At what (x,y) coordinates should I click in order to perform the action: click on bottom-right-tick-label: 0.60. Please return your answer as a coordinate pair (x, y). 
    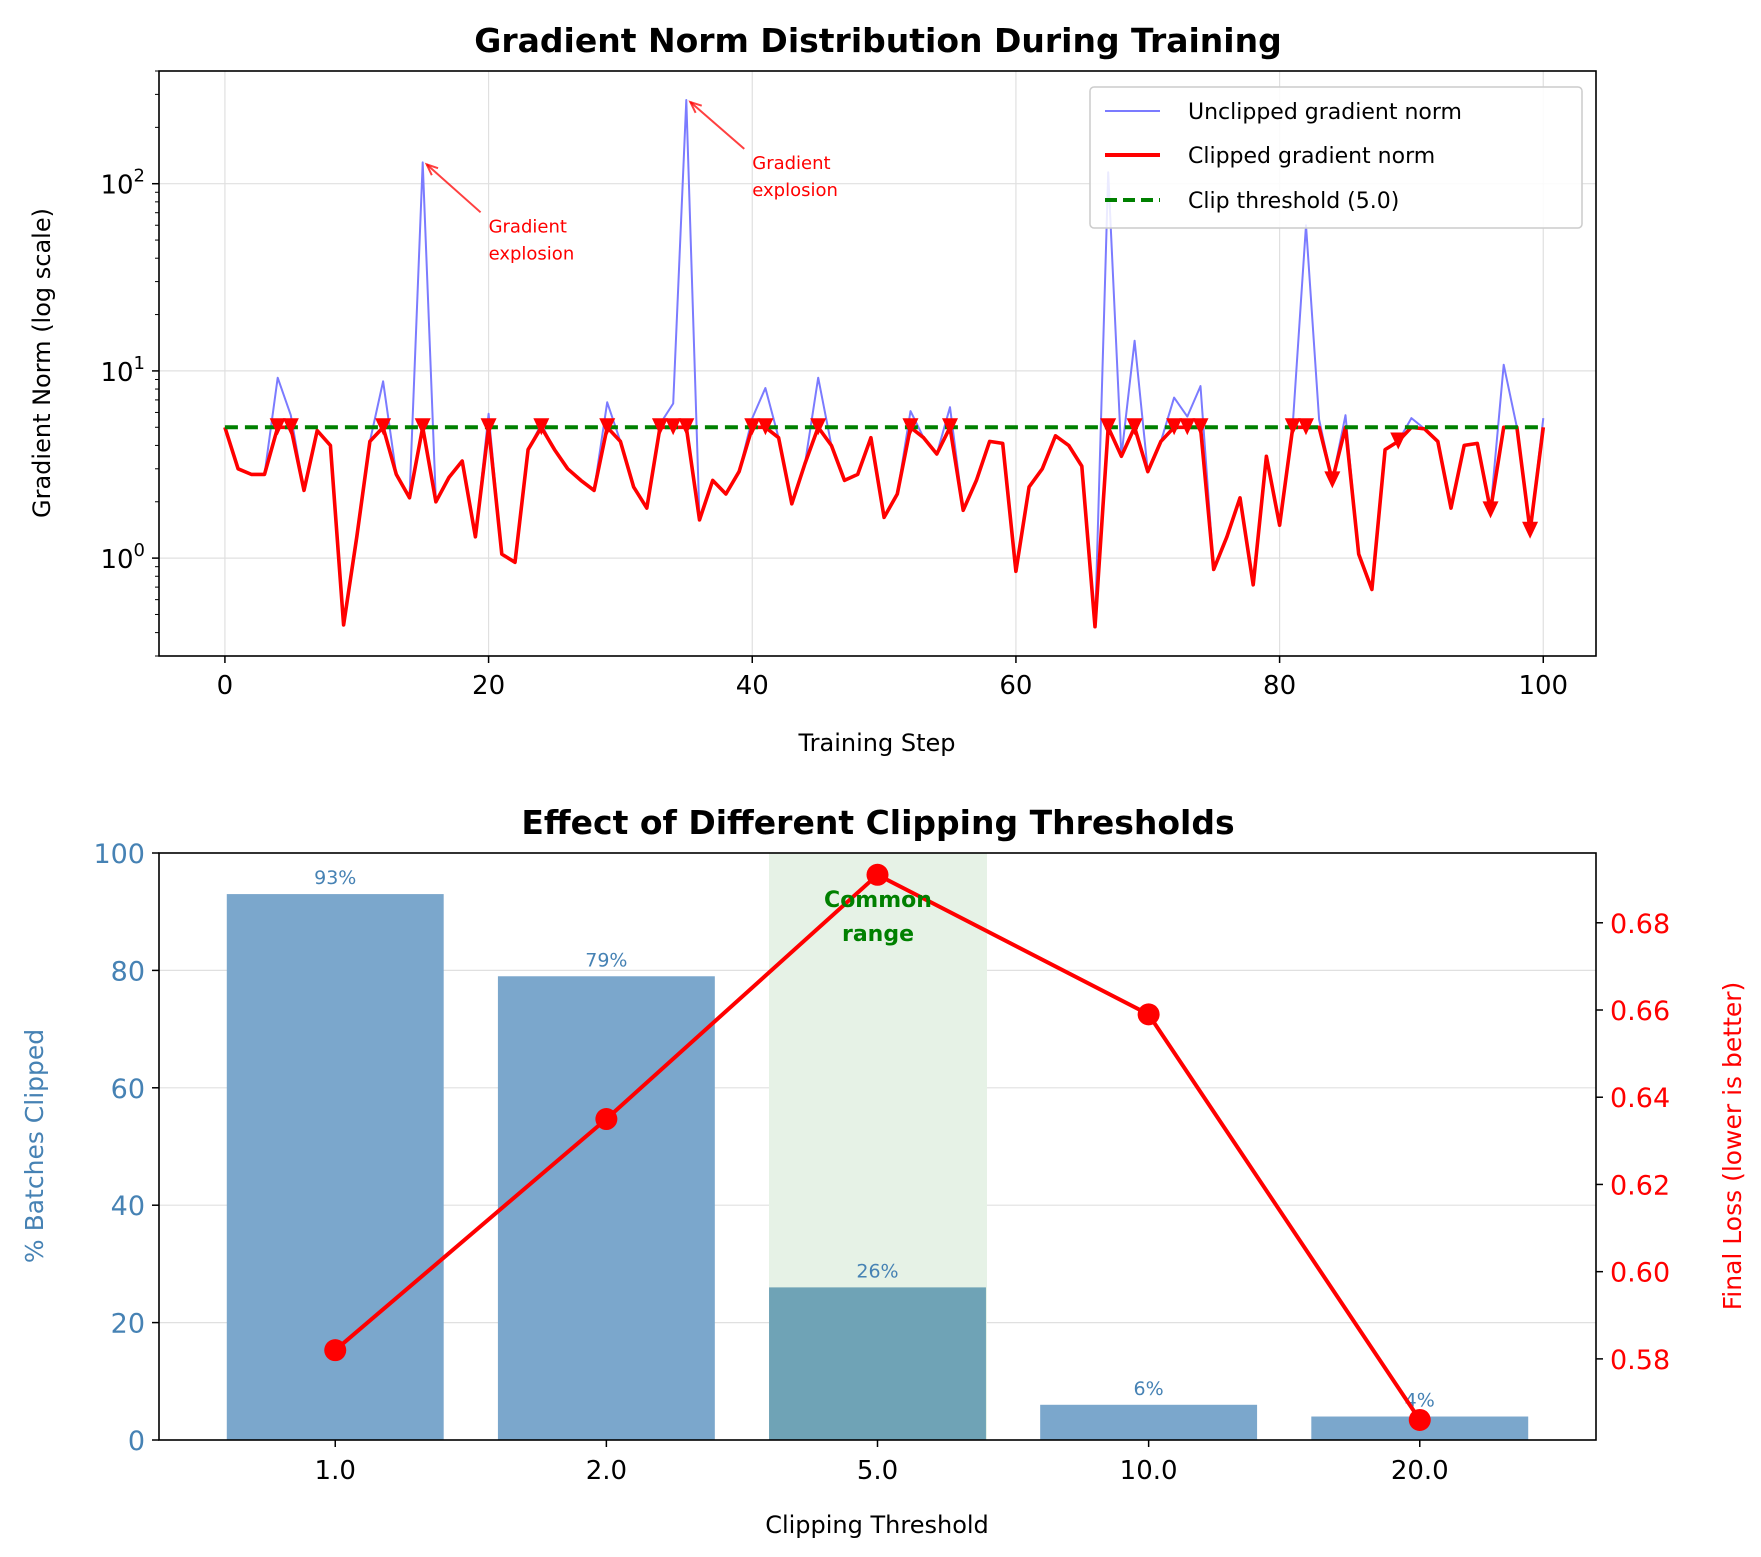
    Looking at the image, I should click on (1640, 1273).